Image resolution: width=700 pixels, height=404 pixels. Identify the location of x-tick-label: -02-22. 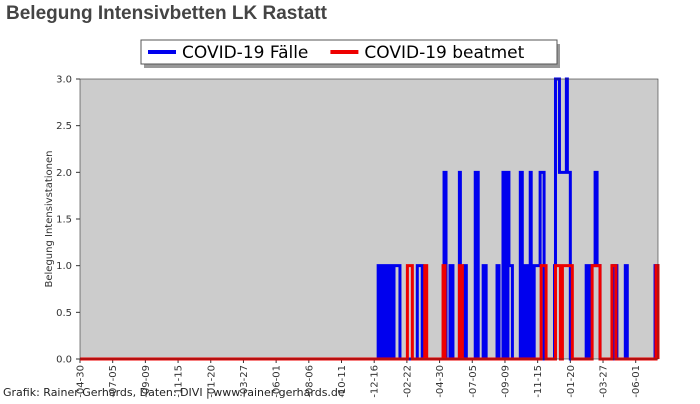
(407, 381).